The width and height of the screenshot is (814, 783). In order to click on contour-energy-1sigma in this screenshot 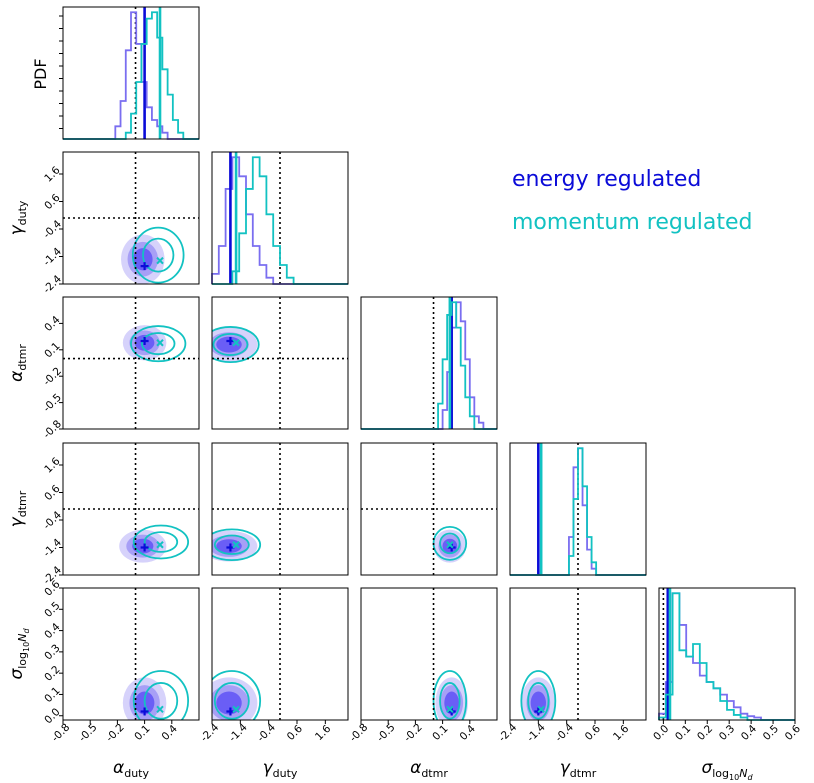, I will do `click(229, 344)`.